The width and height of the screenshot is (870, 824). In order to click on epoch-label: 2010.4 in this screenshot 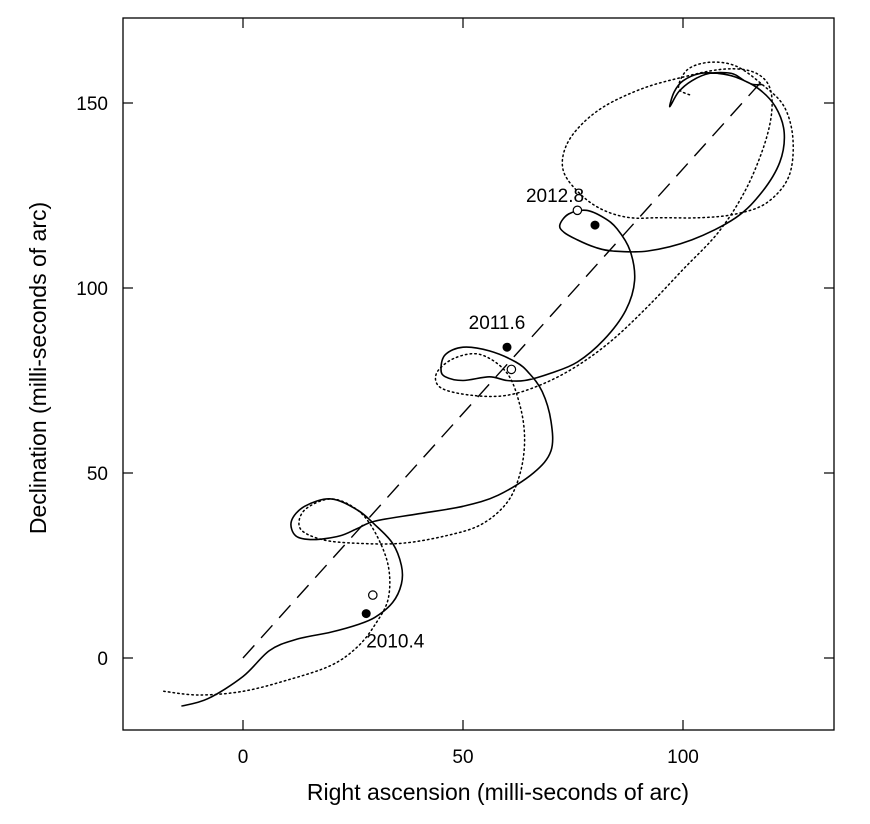, I will do `click(395, 642)`.